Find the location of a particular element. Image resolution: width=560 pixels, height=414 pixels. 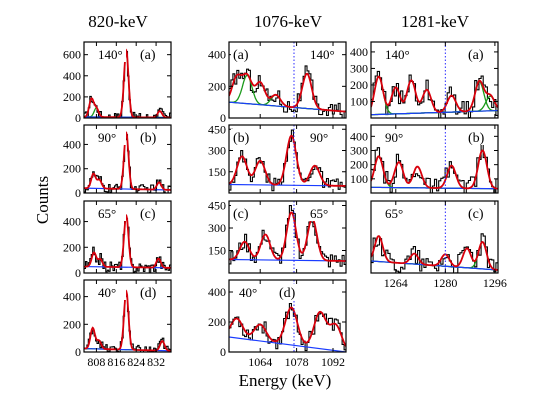

x-tick-label: 1280 is located at coordinates (445, 283).